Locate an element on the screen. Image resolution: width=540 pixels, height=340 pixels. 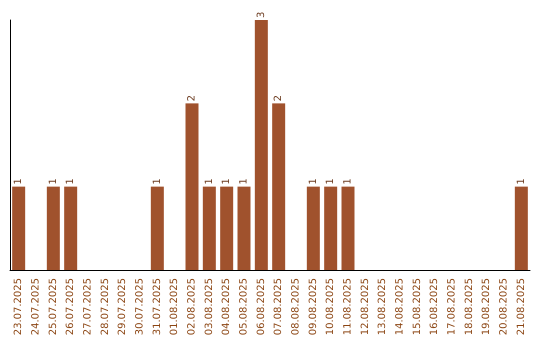
x-tick-label: 25.07.2025 is located at coordinates (53, 307).